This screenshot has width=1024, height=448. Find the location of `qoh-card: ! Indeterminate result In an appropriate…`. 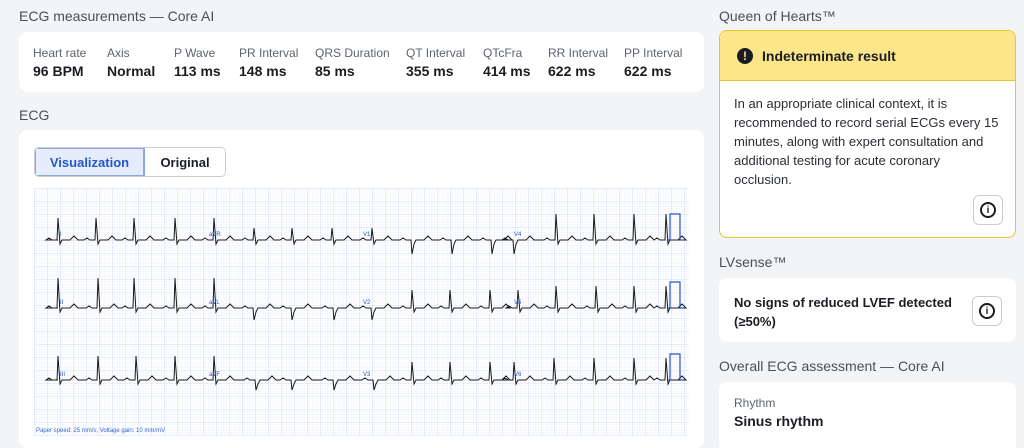

qoh-card: ! Indeterminate result In an appropriate… is located at coordinates (867, 134).